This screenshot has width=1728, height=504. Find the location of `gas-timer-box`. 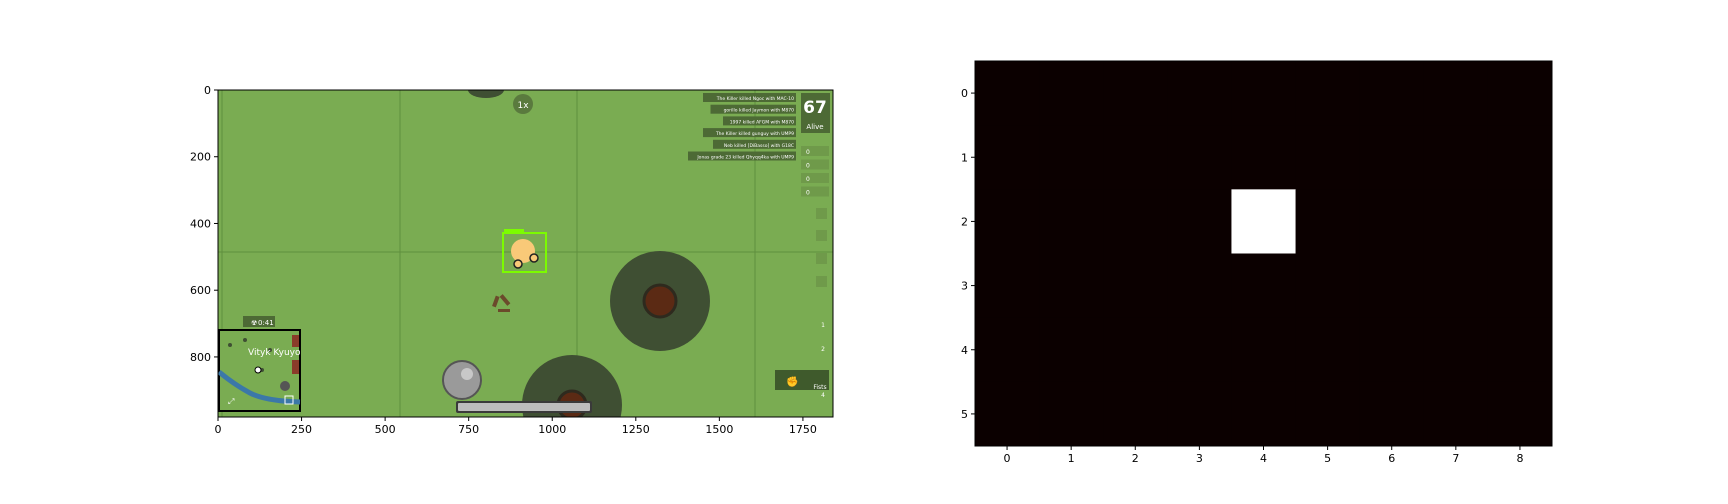

gas-timer-box is located at coordinates (259, 321).